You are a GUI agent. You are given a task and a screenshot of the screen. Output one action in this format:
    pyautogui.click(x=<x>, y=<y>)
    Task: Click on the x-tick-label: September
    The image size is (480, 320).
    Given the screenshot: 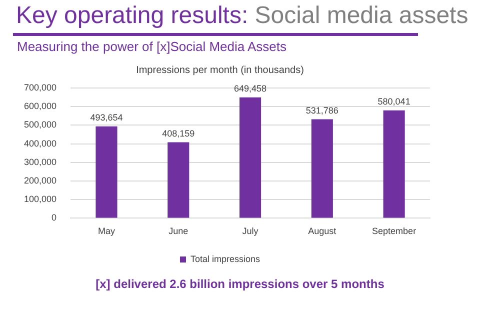 What is the action you would take?
    pyautogui.click(x=394, y=231)
    